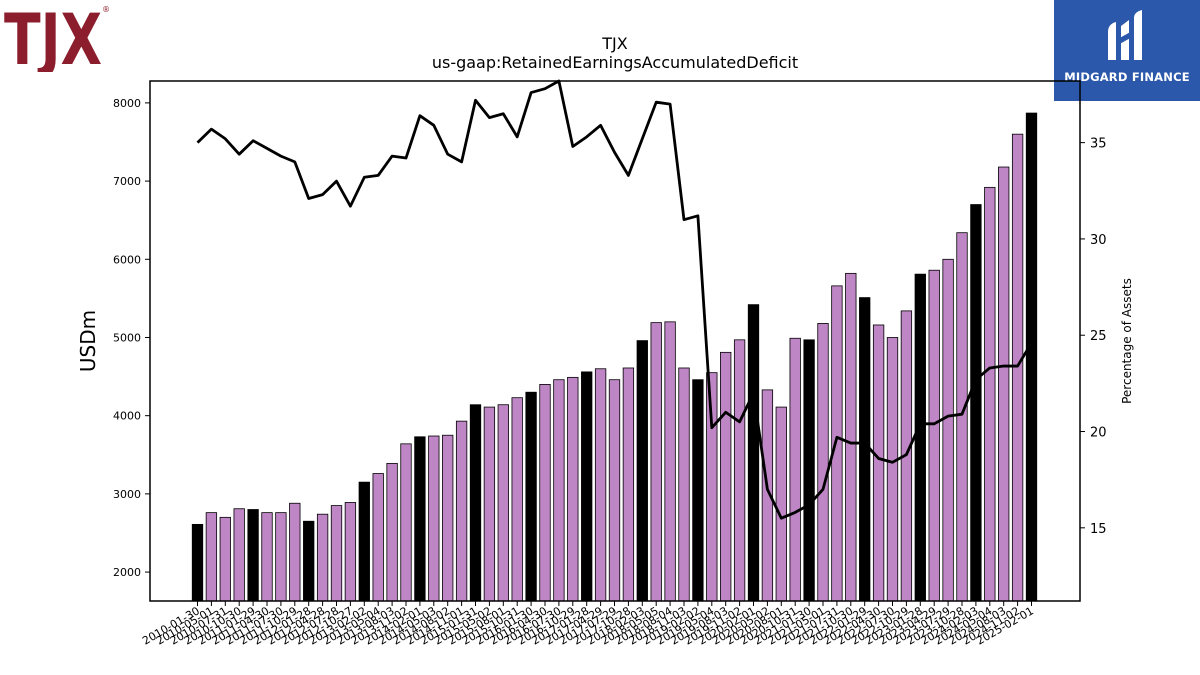  I want to click on y2-tick-label: 35, so click(1098, 144).